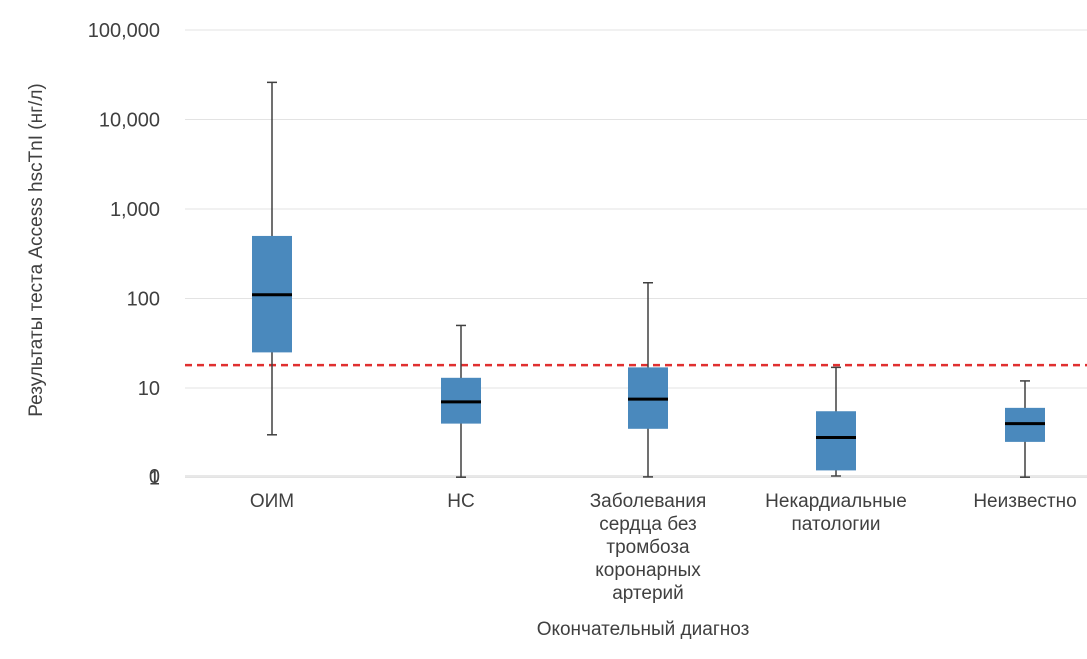  I want to click on x-tick-label: НС, so click(460, 501).